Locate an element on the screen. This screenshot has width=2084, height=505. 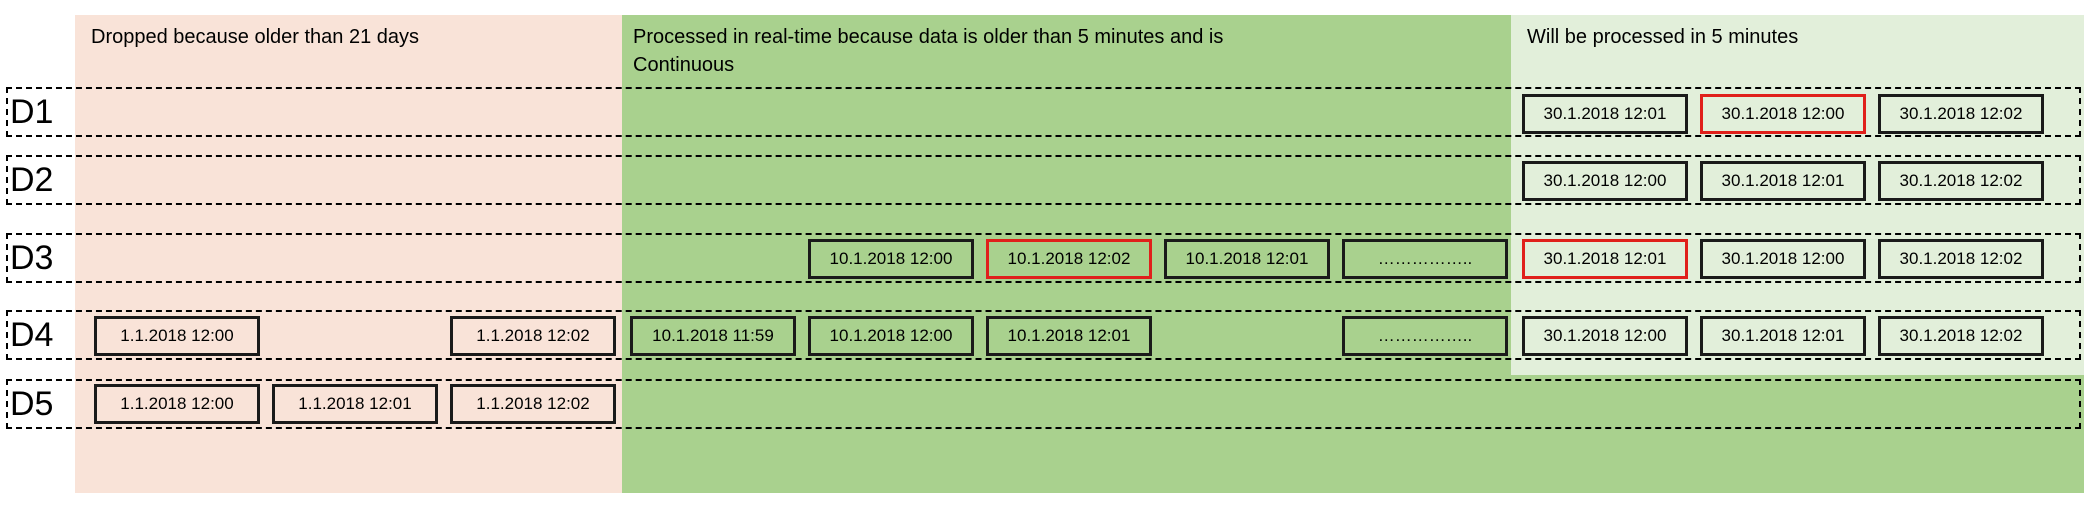
realtime-zone-title-line2: Continuous is located at coordinates (684, 65).